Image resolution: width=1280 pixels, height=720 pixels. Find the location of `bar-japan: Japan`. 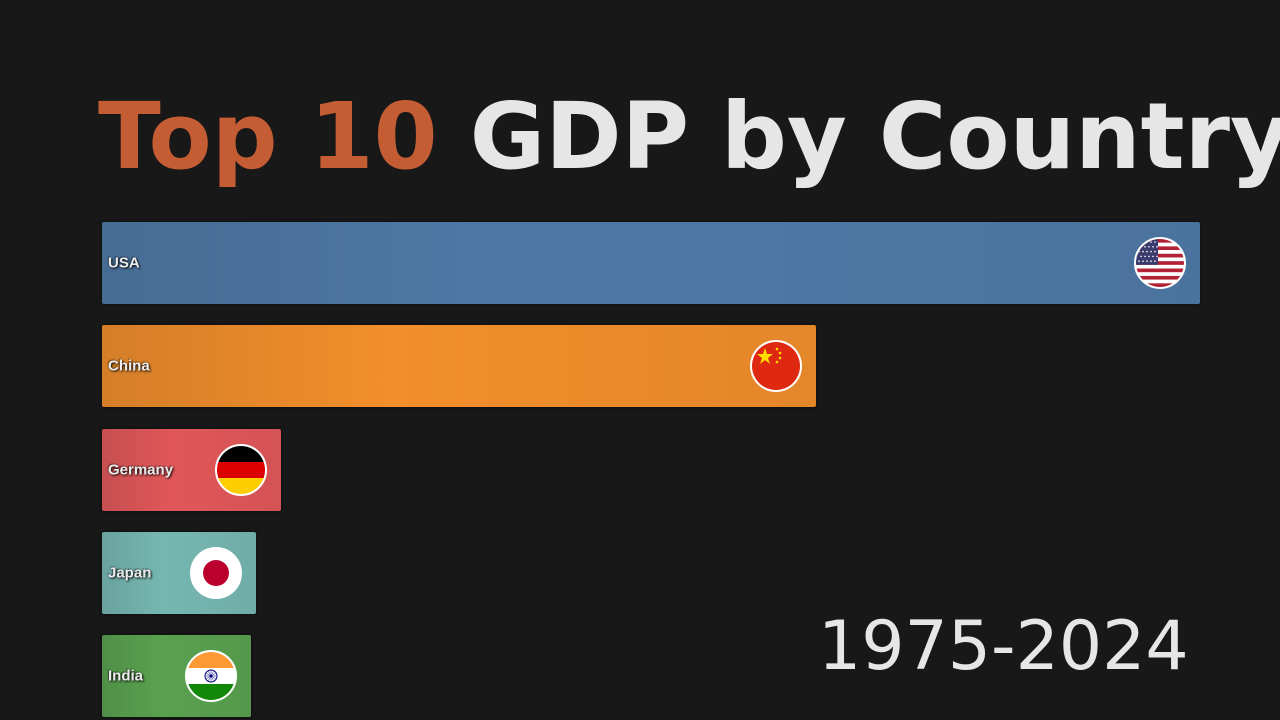

bar-japan: Japan is located at coordinates (179, 572).